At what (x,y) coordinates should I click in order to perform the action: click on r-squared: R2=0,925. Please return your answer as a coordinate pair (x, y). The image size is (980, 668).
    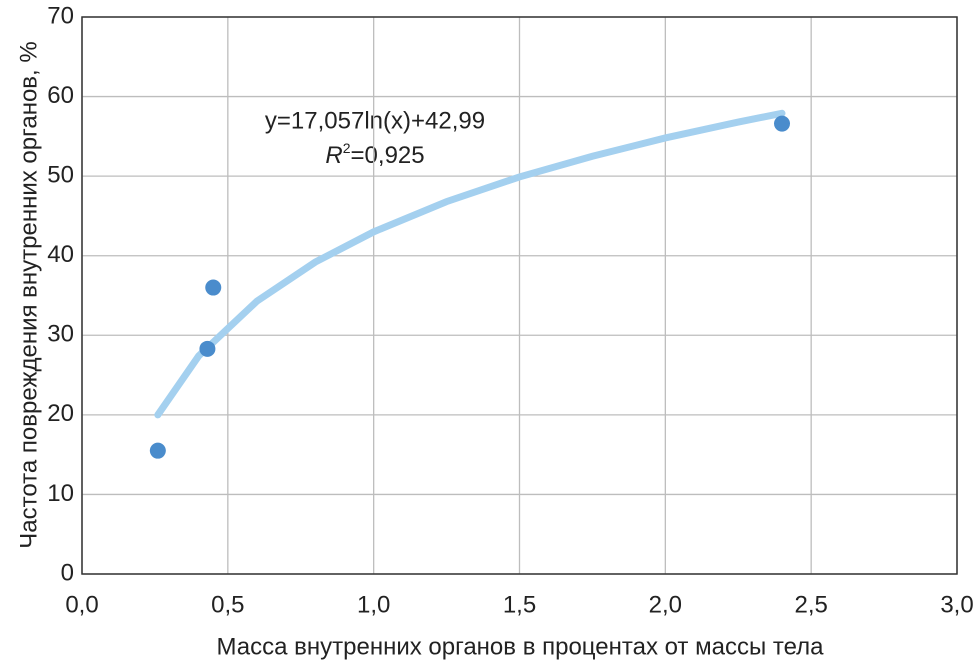
    Looking at the image, I should click on (374, 155).